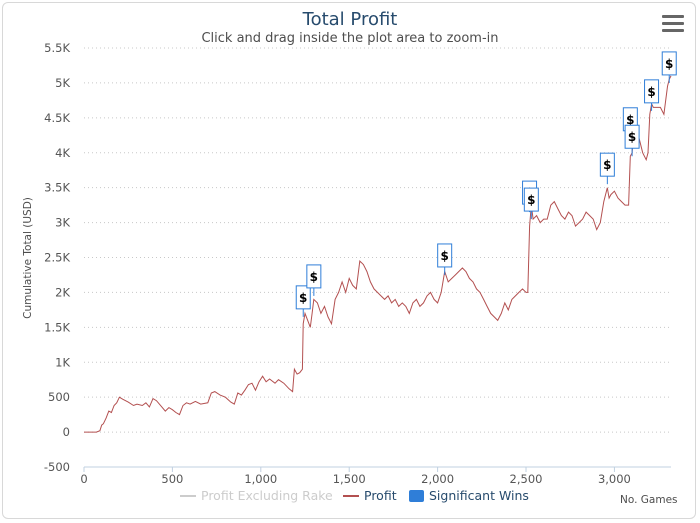 The image size is (700, 523). Describe the element at coordinates (380, 495) in the screenshot. I see `legend-label: Profit` at that location.